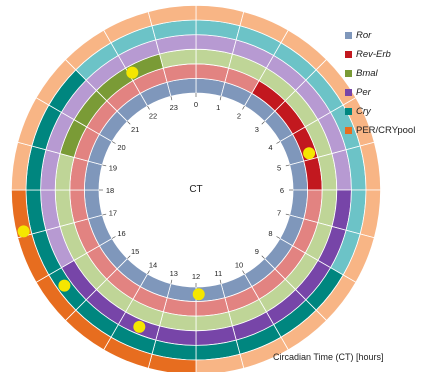  I want to click on hour-label: 13, so click(174, 273).